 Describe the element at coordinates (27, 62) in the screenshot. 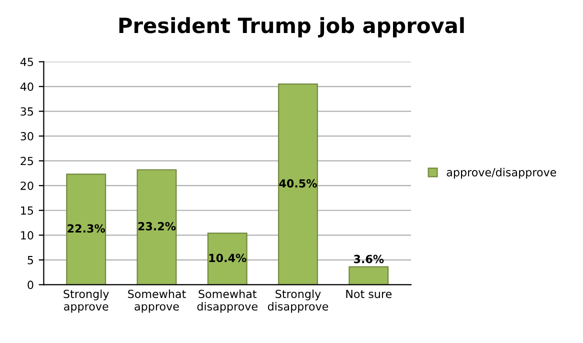

I see `y-tick-label: 45` at that location.